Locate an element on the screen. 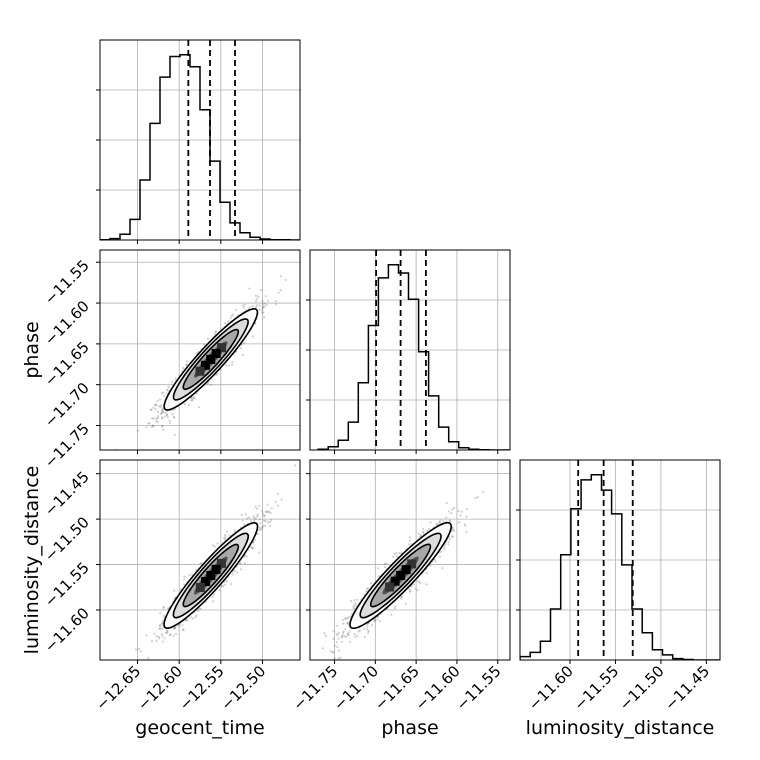 This screenshot has height=760, width=760. panel-phase-vs-geocent_time is located at coordinates (200, 350).